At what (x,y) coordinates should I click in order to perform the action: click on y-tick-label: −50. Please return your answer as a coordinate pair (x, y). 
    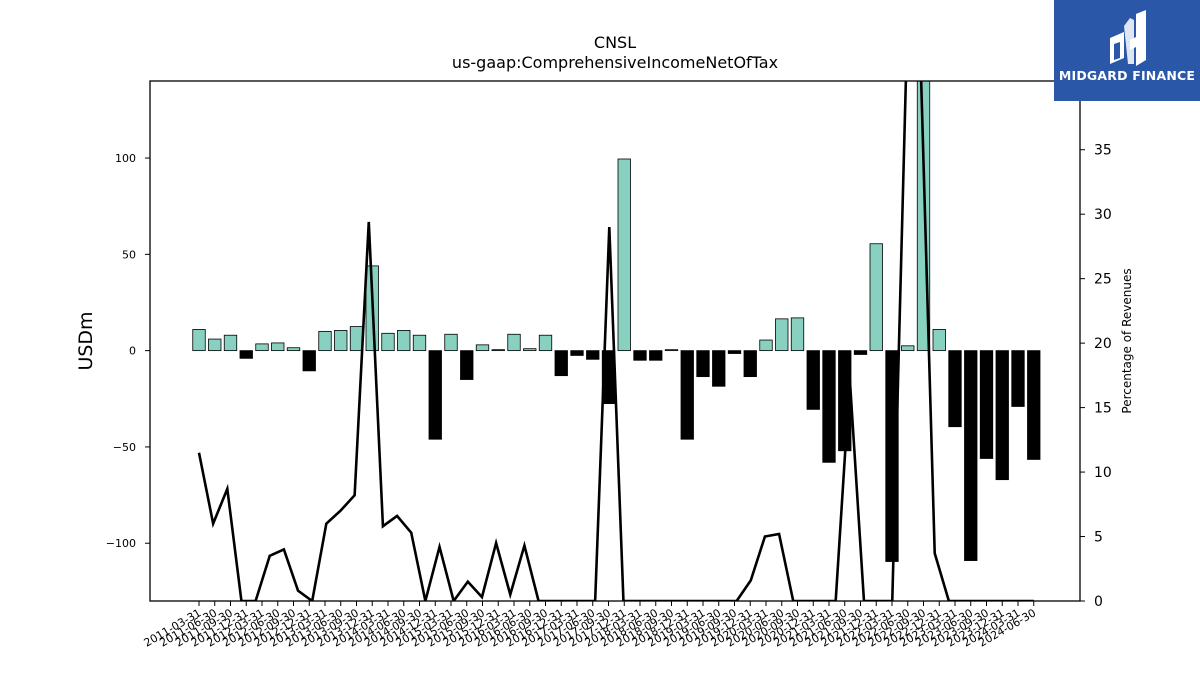
    Looking at the image, I should click on (124, 447).